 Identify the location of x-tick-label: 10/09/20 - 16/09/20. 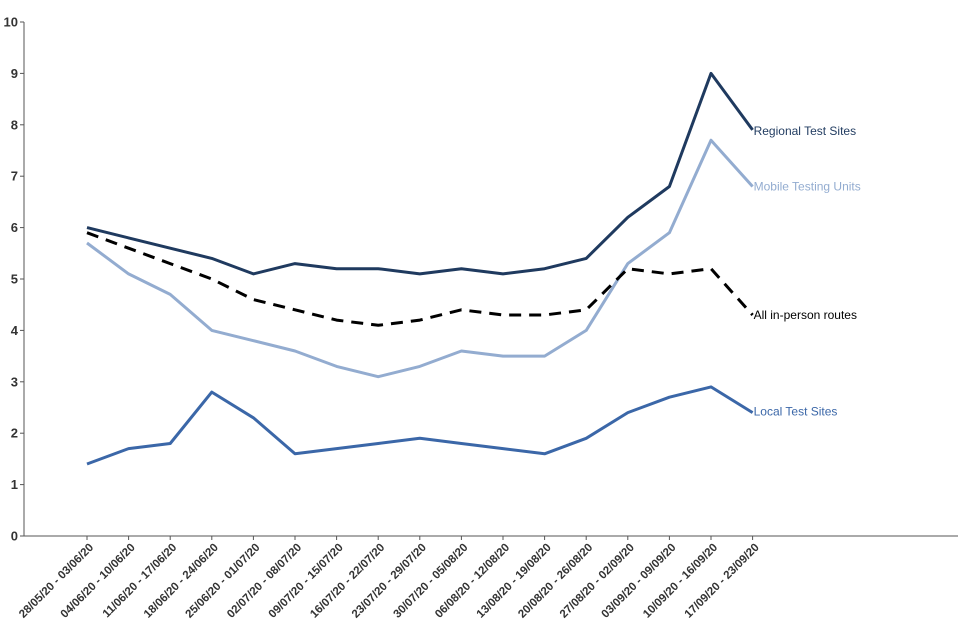
(680, 581).